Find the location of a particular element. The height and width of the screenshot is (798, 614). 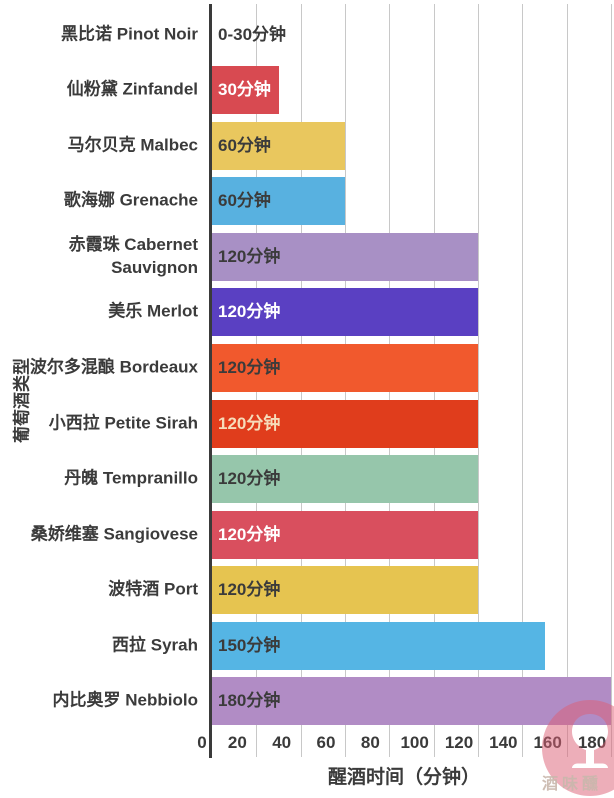

category-label: 美乐 Merlot is located at coordinates (153, 311).